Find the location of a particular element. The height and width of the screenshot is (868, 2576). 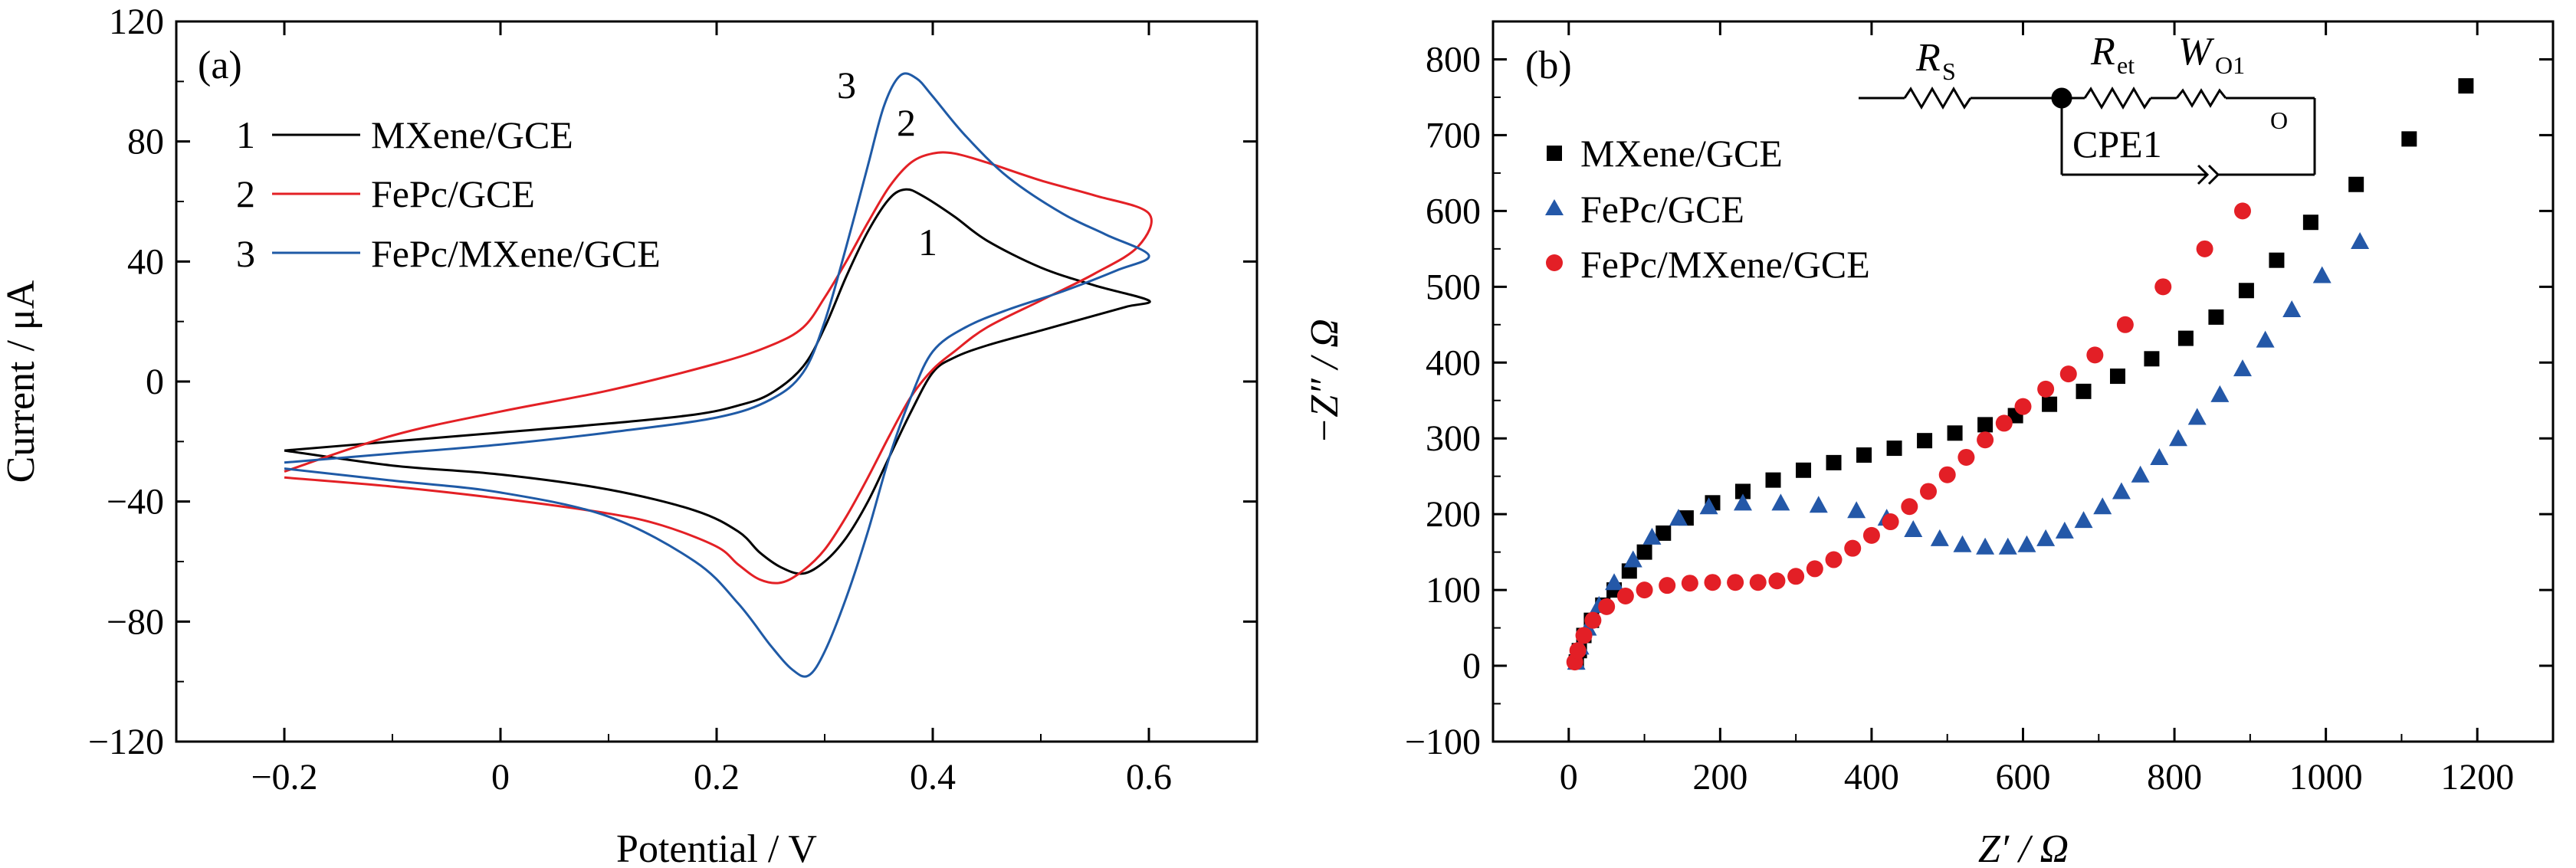

panel-a-ylabel: Current / μA is located at coordinates (21, 381).